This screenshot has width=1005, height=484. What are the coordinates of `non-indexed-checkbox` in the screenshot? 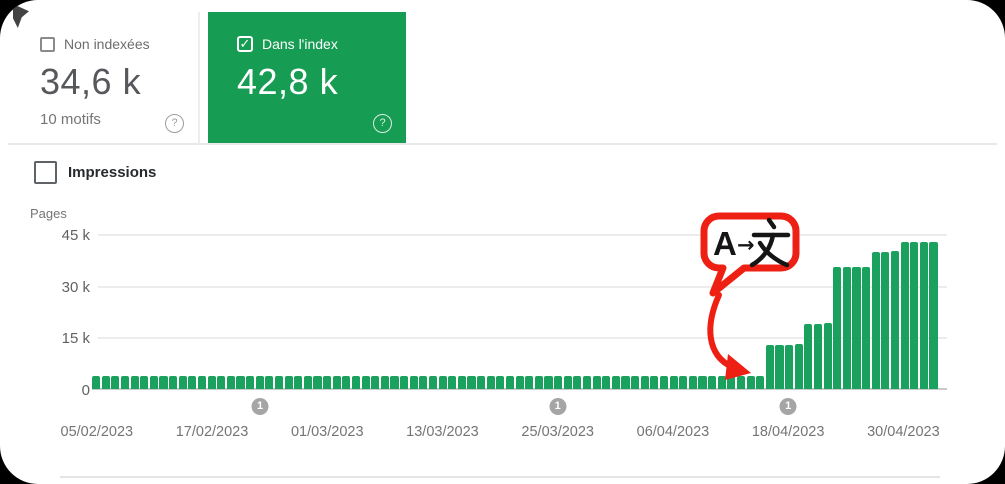 It's located at (47, 44).